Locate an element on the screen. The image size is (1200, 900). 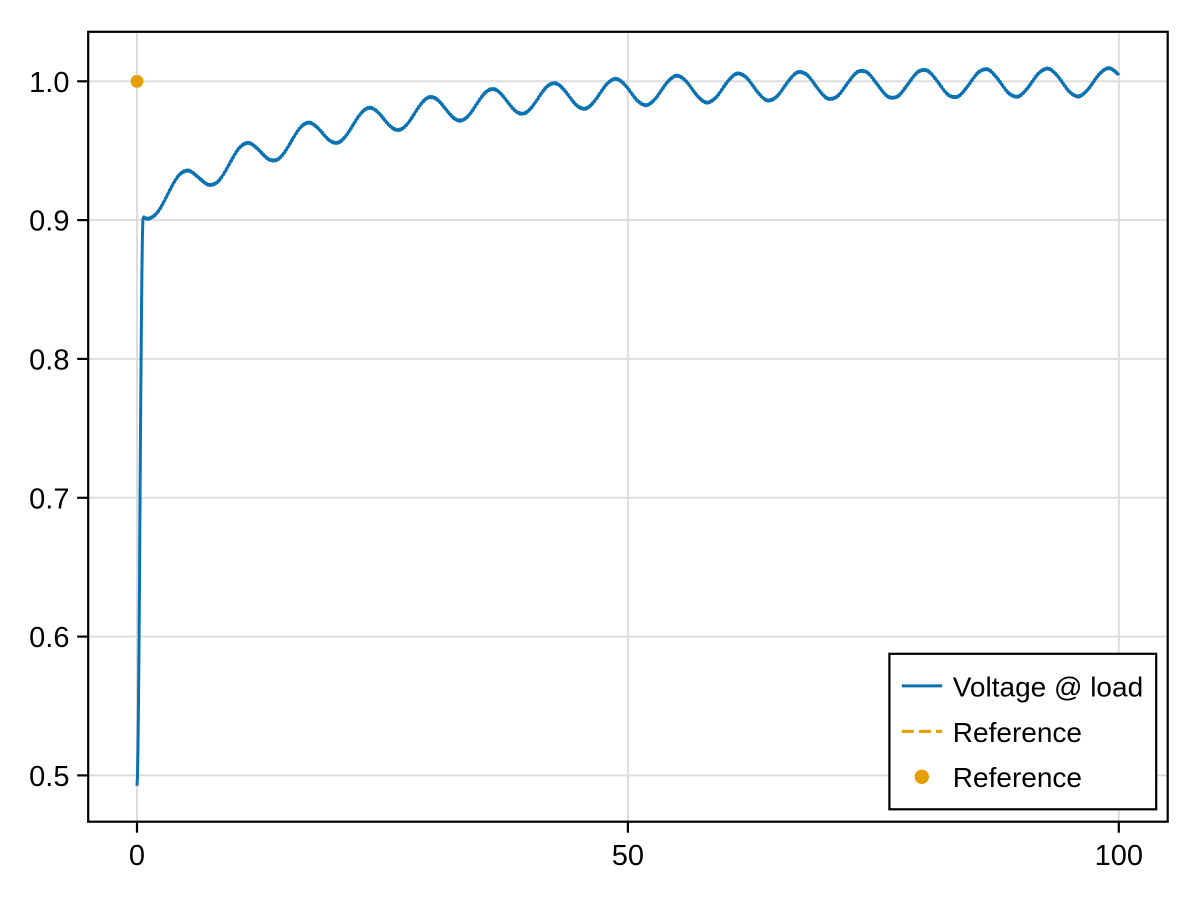
svg-text: 0.7 is located at coordinates (49, 499).